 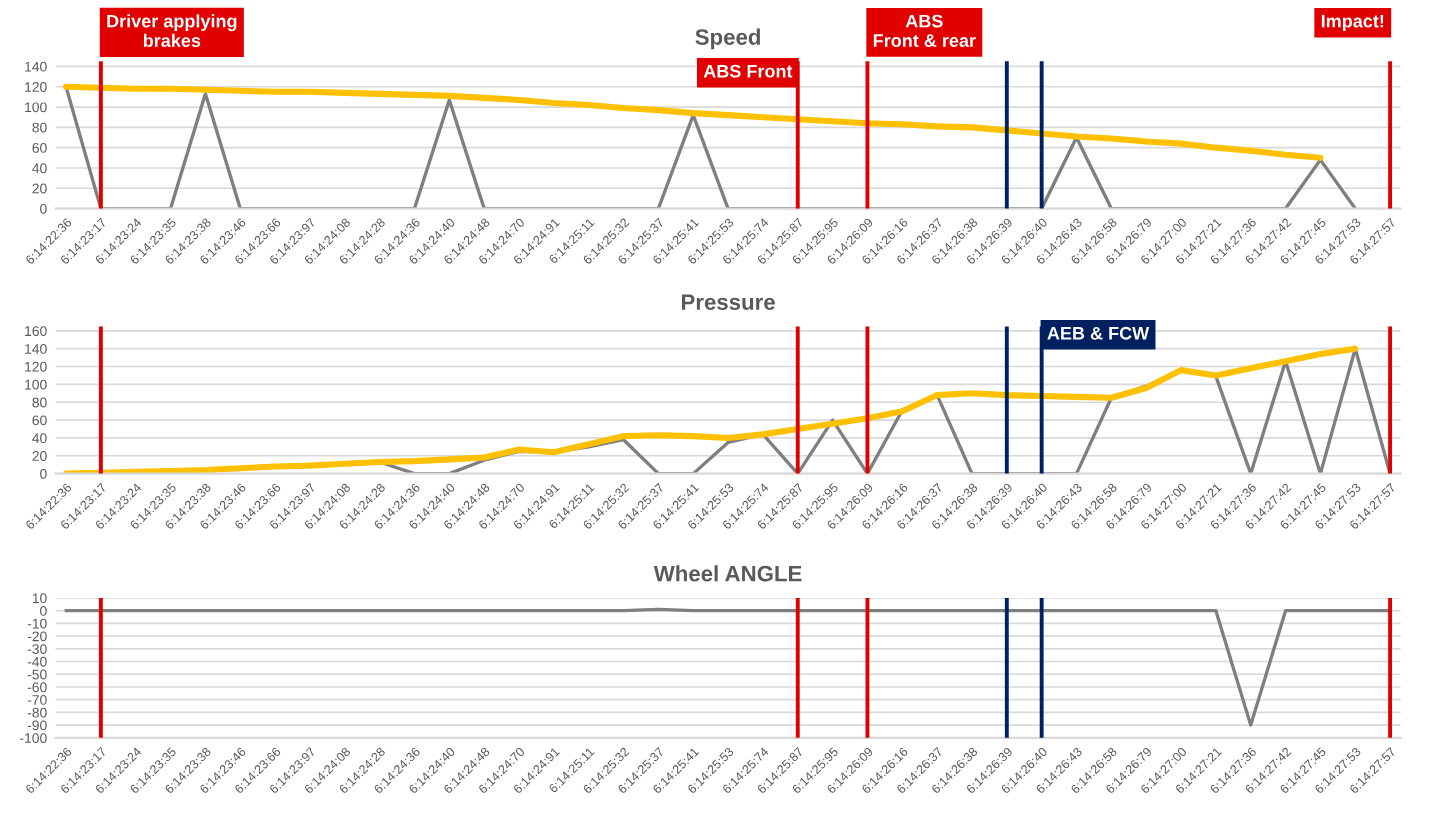 I want to click on ref-line-label: ABS Front, so click(x=748, y=71).